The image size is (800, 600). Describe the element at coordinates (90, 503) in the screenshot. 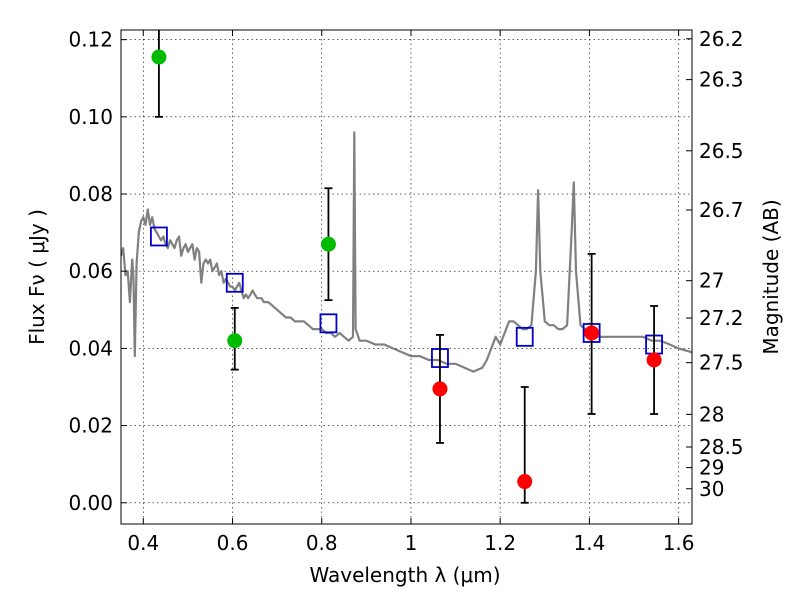

I see `y-tick-label: 0.00` at that location.